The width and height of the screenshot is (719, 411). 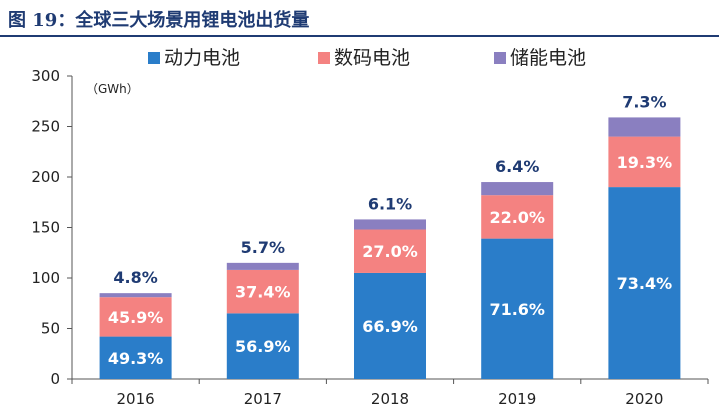 I want to click on y-tick-label: 300, so click(x=45, y=76).